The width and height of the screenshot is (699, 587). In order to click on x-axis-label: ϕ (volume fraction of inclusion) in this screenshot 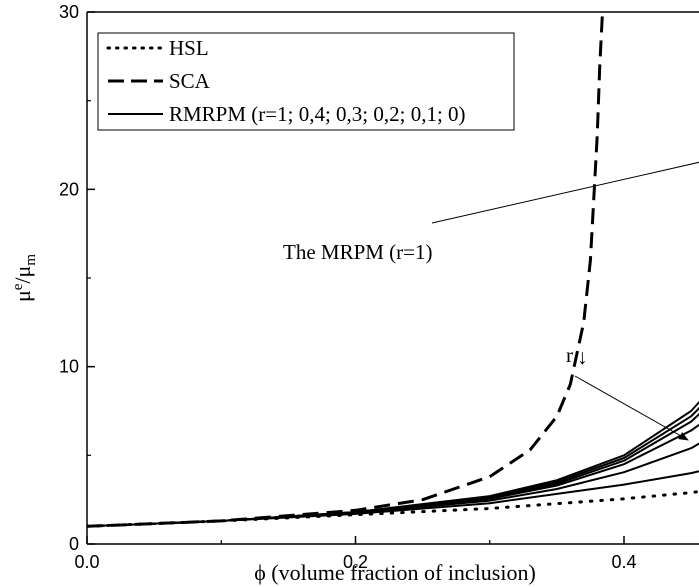, I will do `click(395, 572)`.